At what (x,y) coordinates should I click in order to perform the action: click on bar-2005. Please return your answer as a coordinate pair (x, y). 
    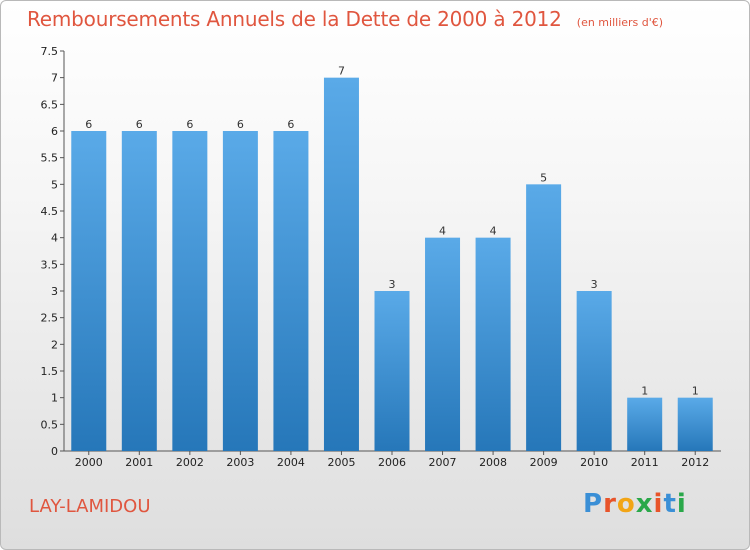
    Looking at the image, I should click on (341, 264).